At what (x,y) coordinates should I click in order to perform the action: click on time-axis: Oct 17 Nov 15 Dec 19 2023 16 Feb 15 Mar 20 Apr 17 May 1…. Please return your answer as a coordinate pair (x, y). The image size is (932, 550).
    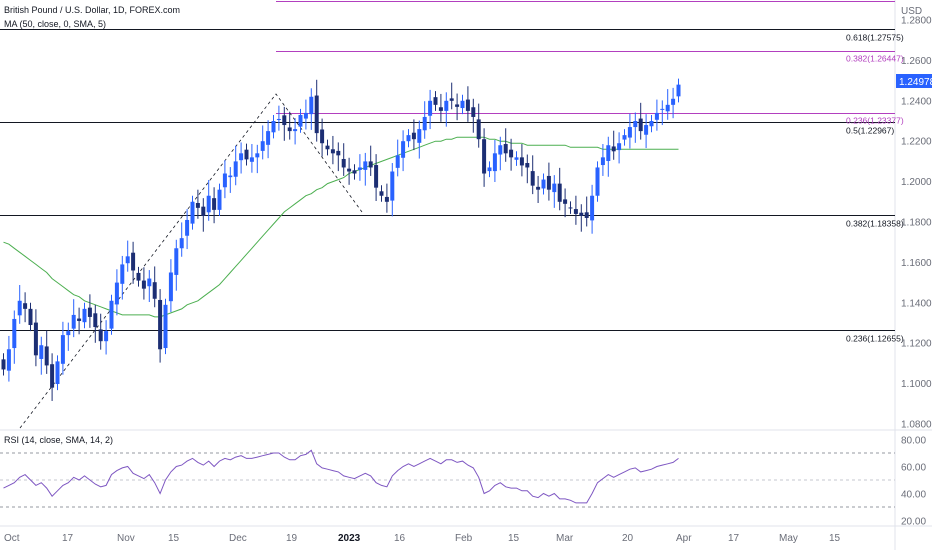
    Looking at the image, I should click on (422, 538).